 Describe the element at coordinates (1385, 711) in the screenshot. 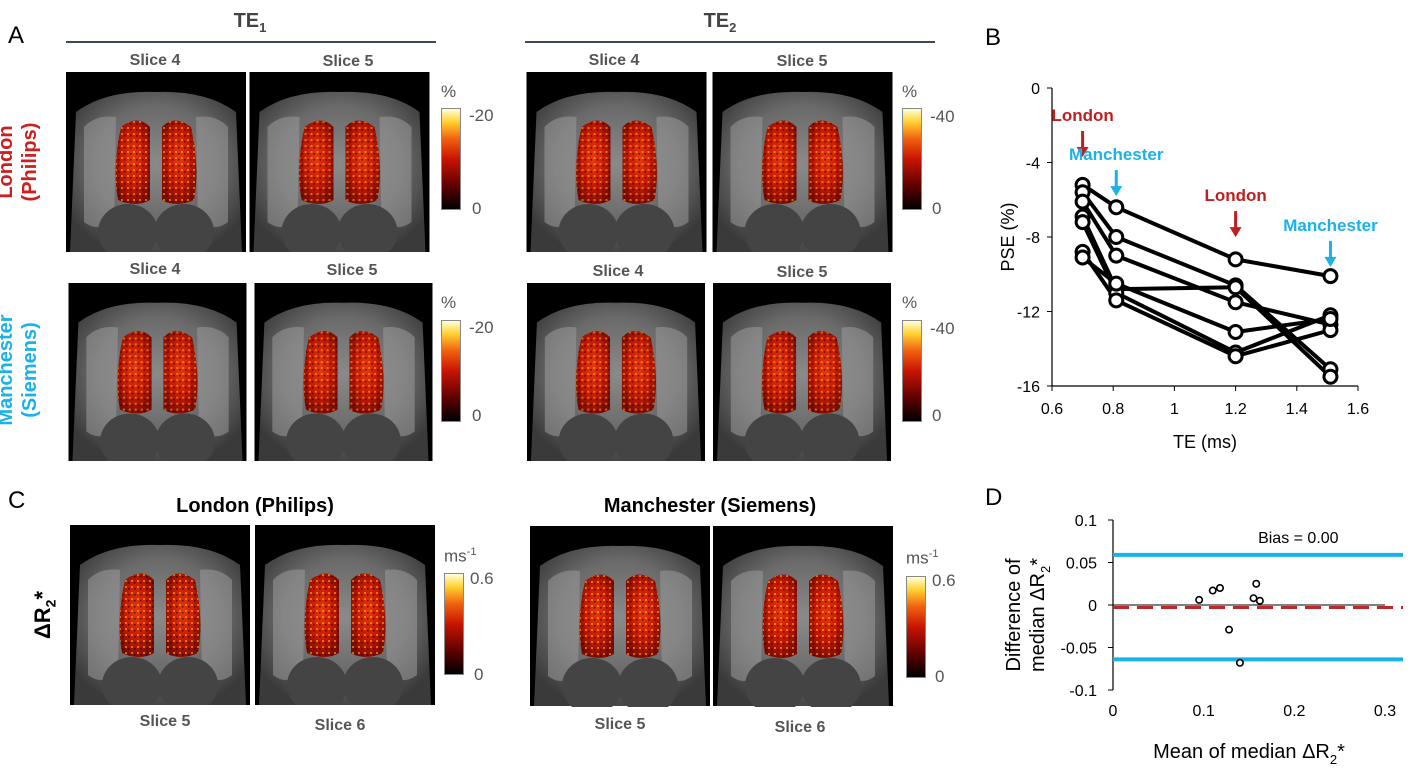

I see `x-tick-label: 0.3` at that location.